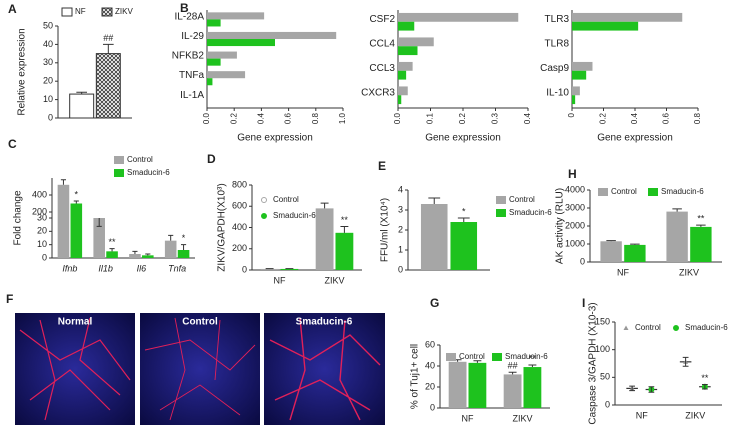 The width and height of the screenshot is (741, 430). What do you see at coordinates (200, 322) in the screenshot?
I see `image-label: Control` at bounding box center [200, 322].